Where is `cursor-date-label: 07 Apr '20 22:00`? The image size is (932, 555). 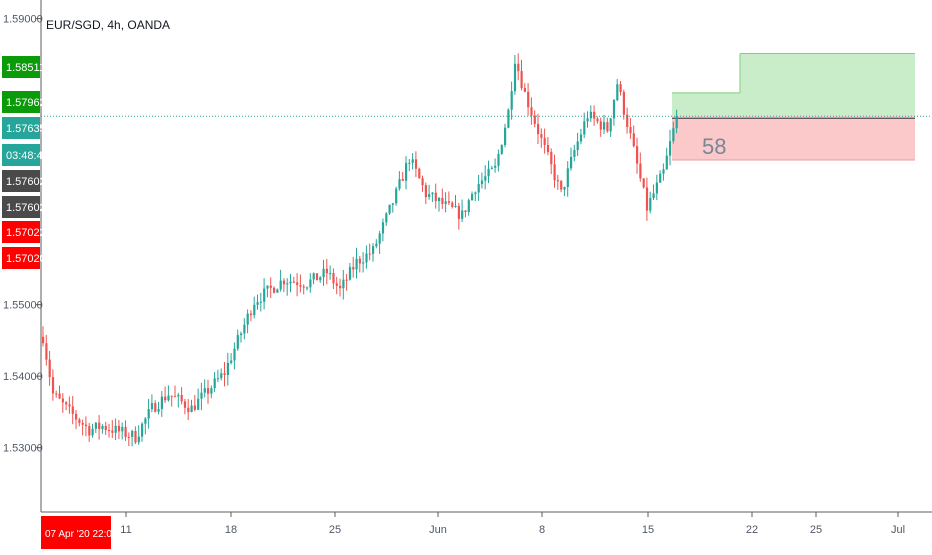 cursor-date-label: 07 Apr '20 22:00 is located at coordinates (81, 534).